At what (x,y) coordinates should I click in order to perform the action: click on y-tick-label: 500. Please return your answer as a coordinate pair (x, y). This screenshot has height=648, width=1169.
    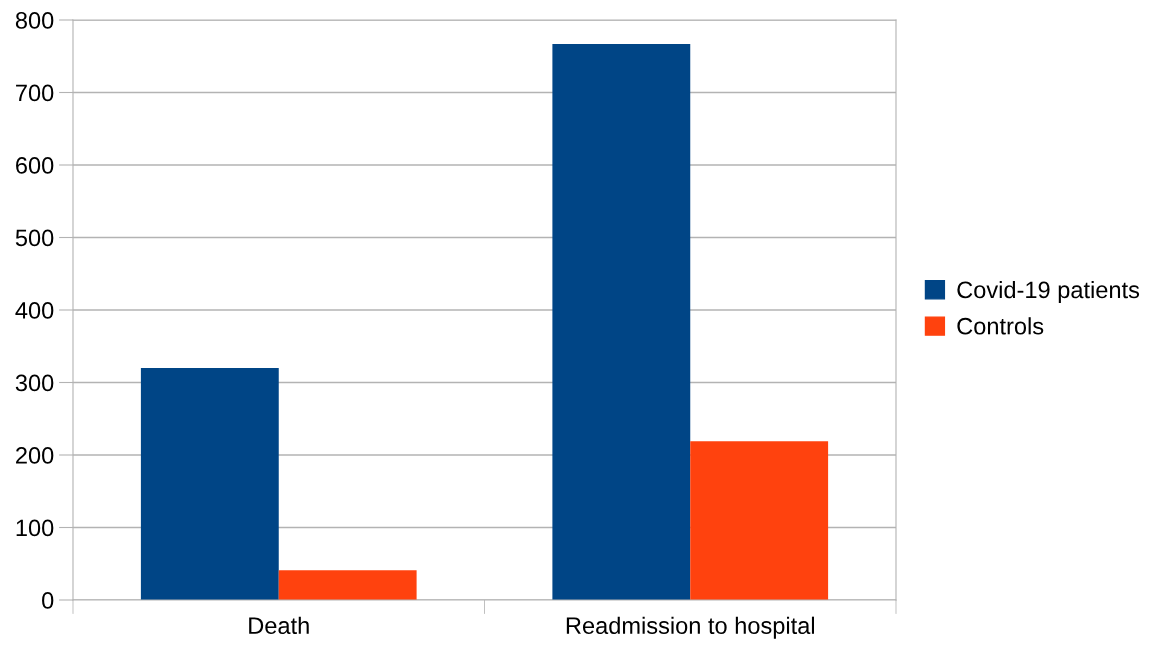
    Looking at the image, I should click on (34, 238).